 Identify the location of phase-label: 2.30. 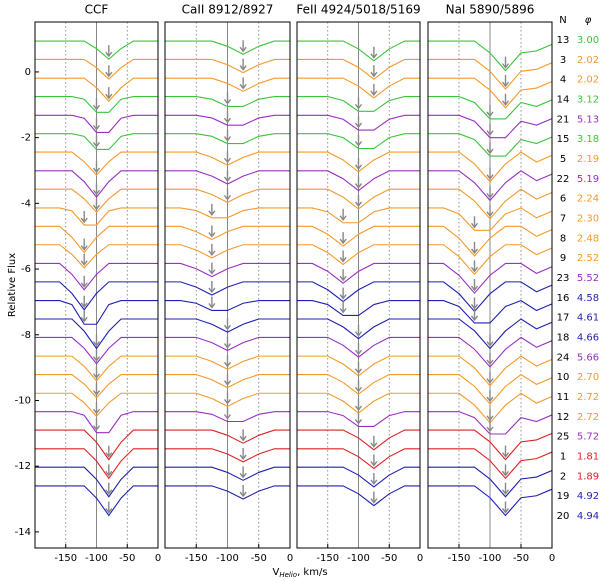
(588, 218).